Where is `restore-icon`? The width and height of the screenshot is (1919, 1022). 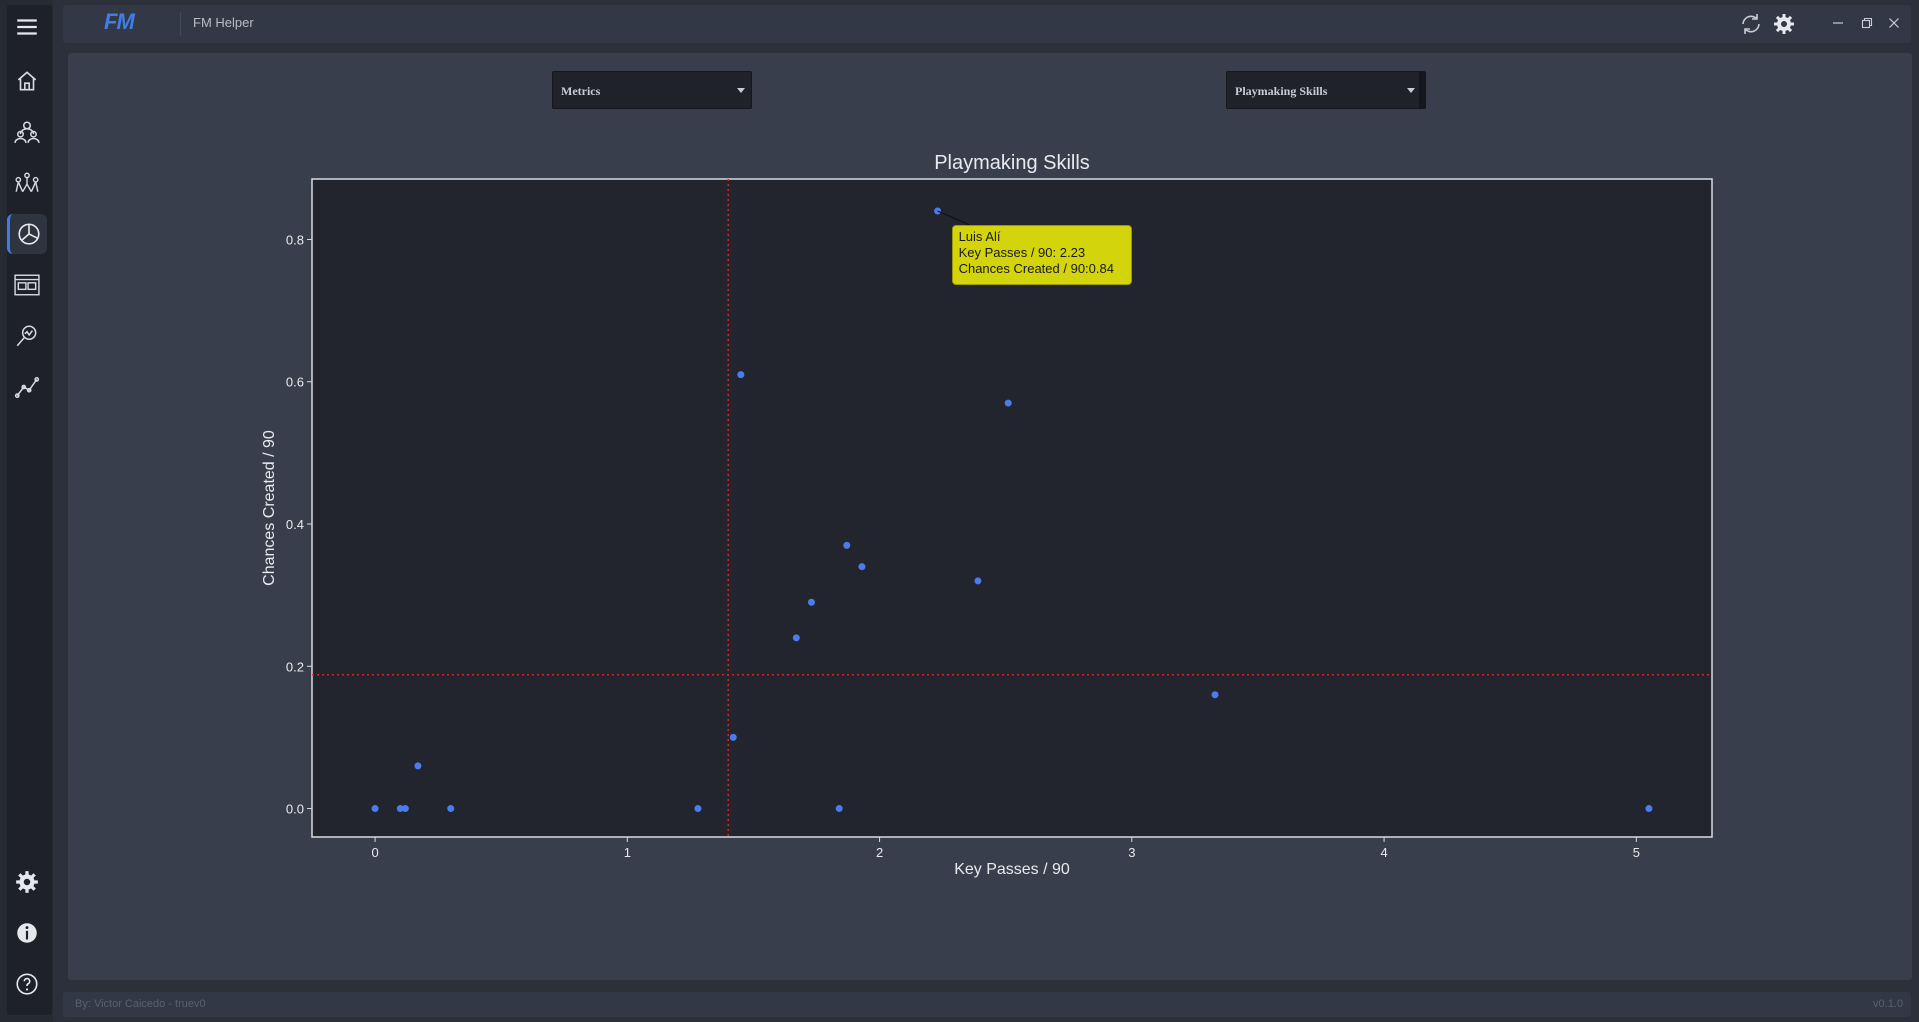
restore-icon is located at coordinates (1867, 23).